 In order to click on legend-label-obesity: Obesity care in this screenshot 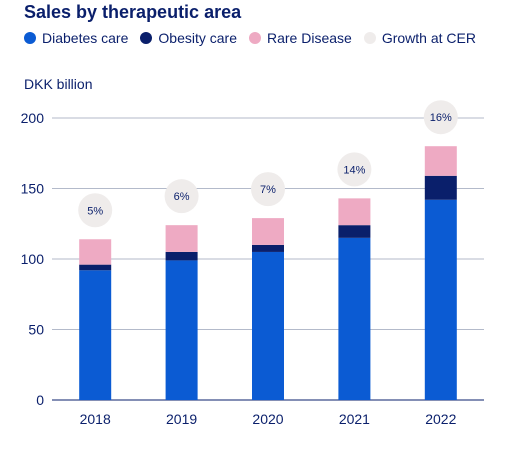, I will do `click(197, 38)`.